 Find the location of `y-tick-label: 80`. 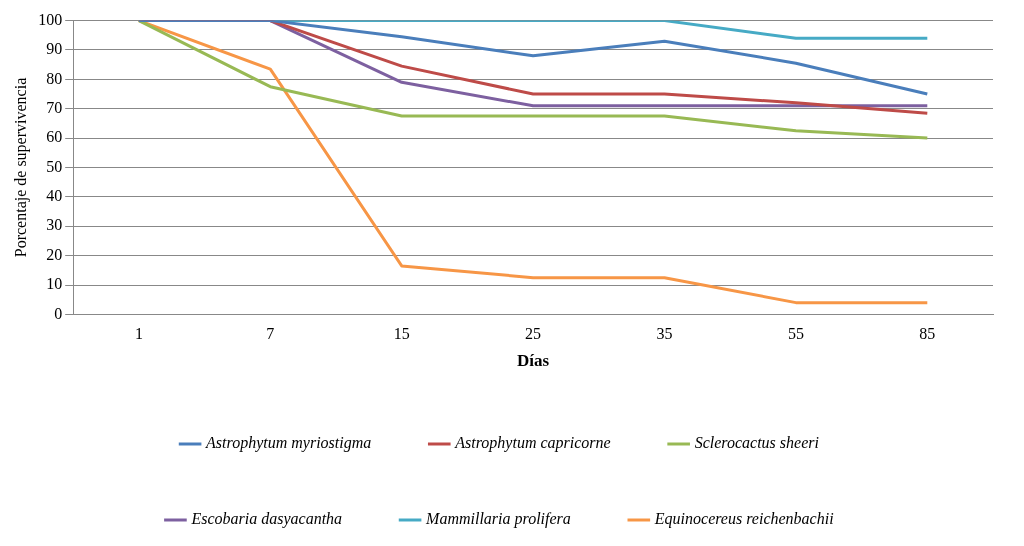

y-tick-label: 80 is located at coordinates (54, 78).